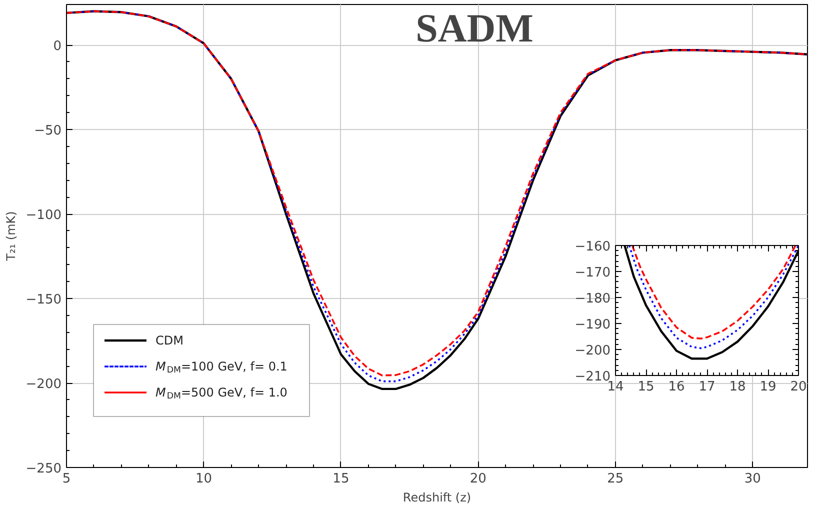 This screenshot has height=514, width=817. I want to click on y-tick-label: −170, so click(592, 273).